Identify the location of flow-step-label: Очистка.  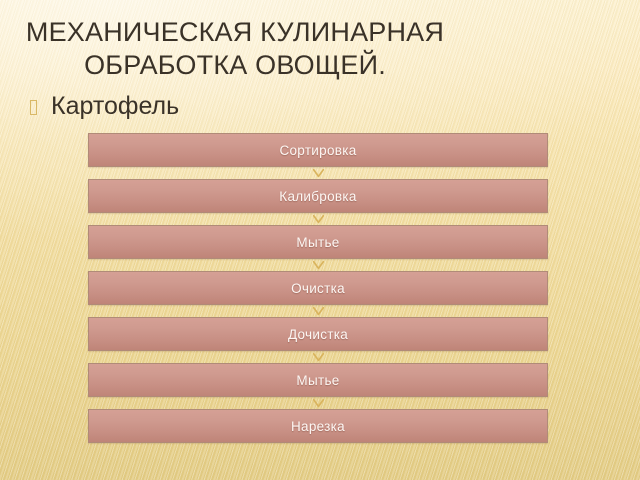
(318, 288).